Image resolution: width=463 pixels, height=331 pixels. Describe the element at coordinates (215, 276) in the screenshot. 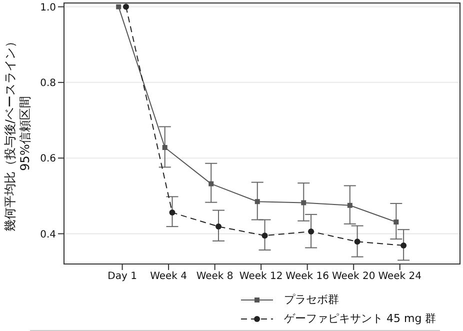

I see `x-tick-label: Week 8` at that location.